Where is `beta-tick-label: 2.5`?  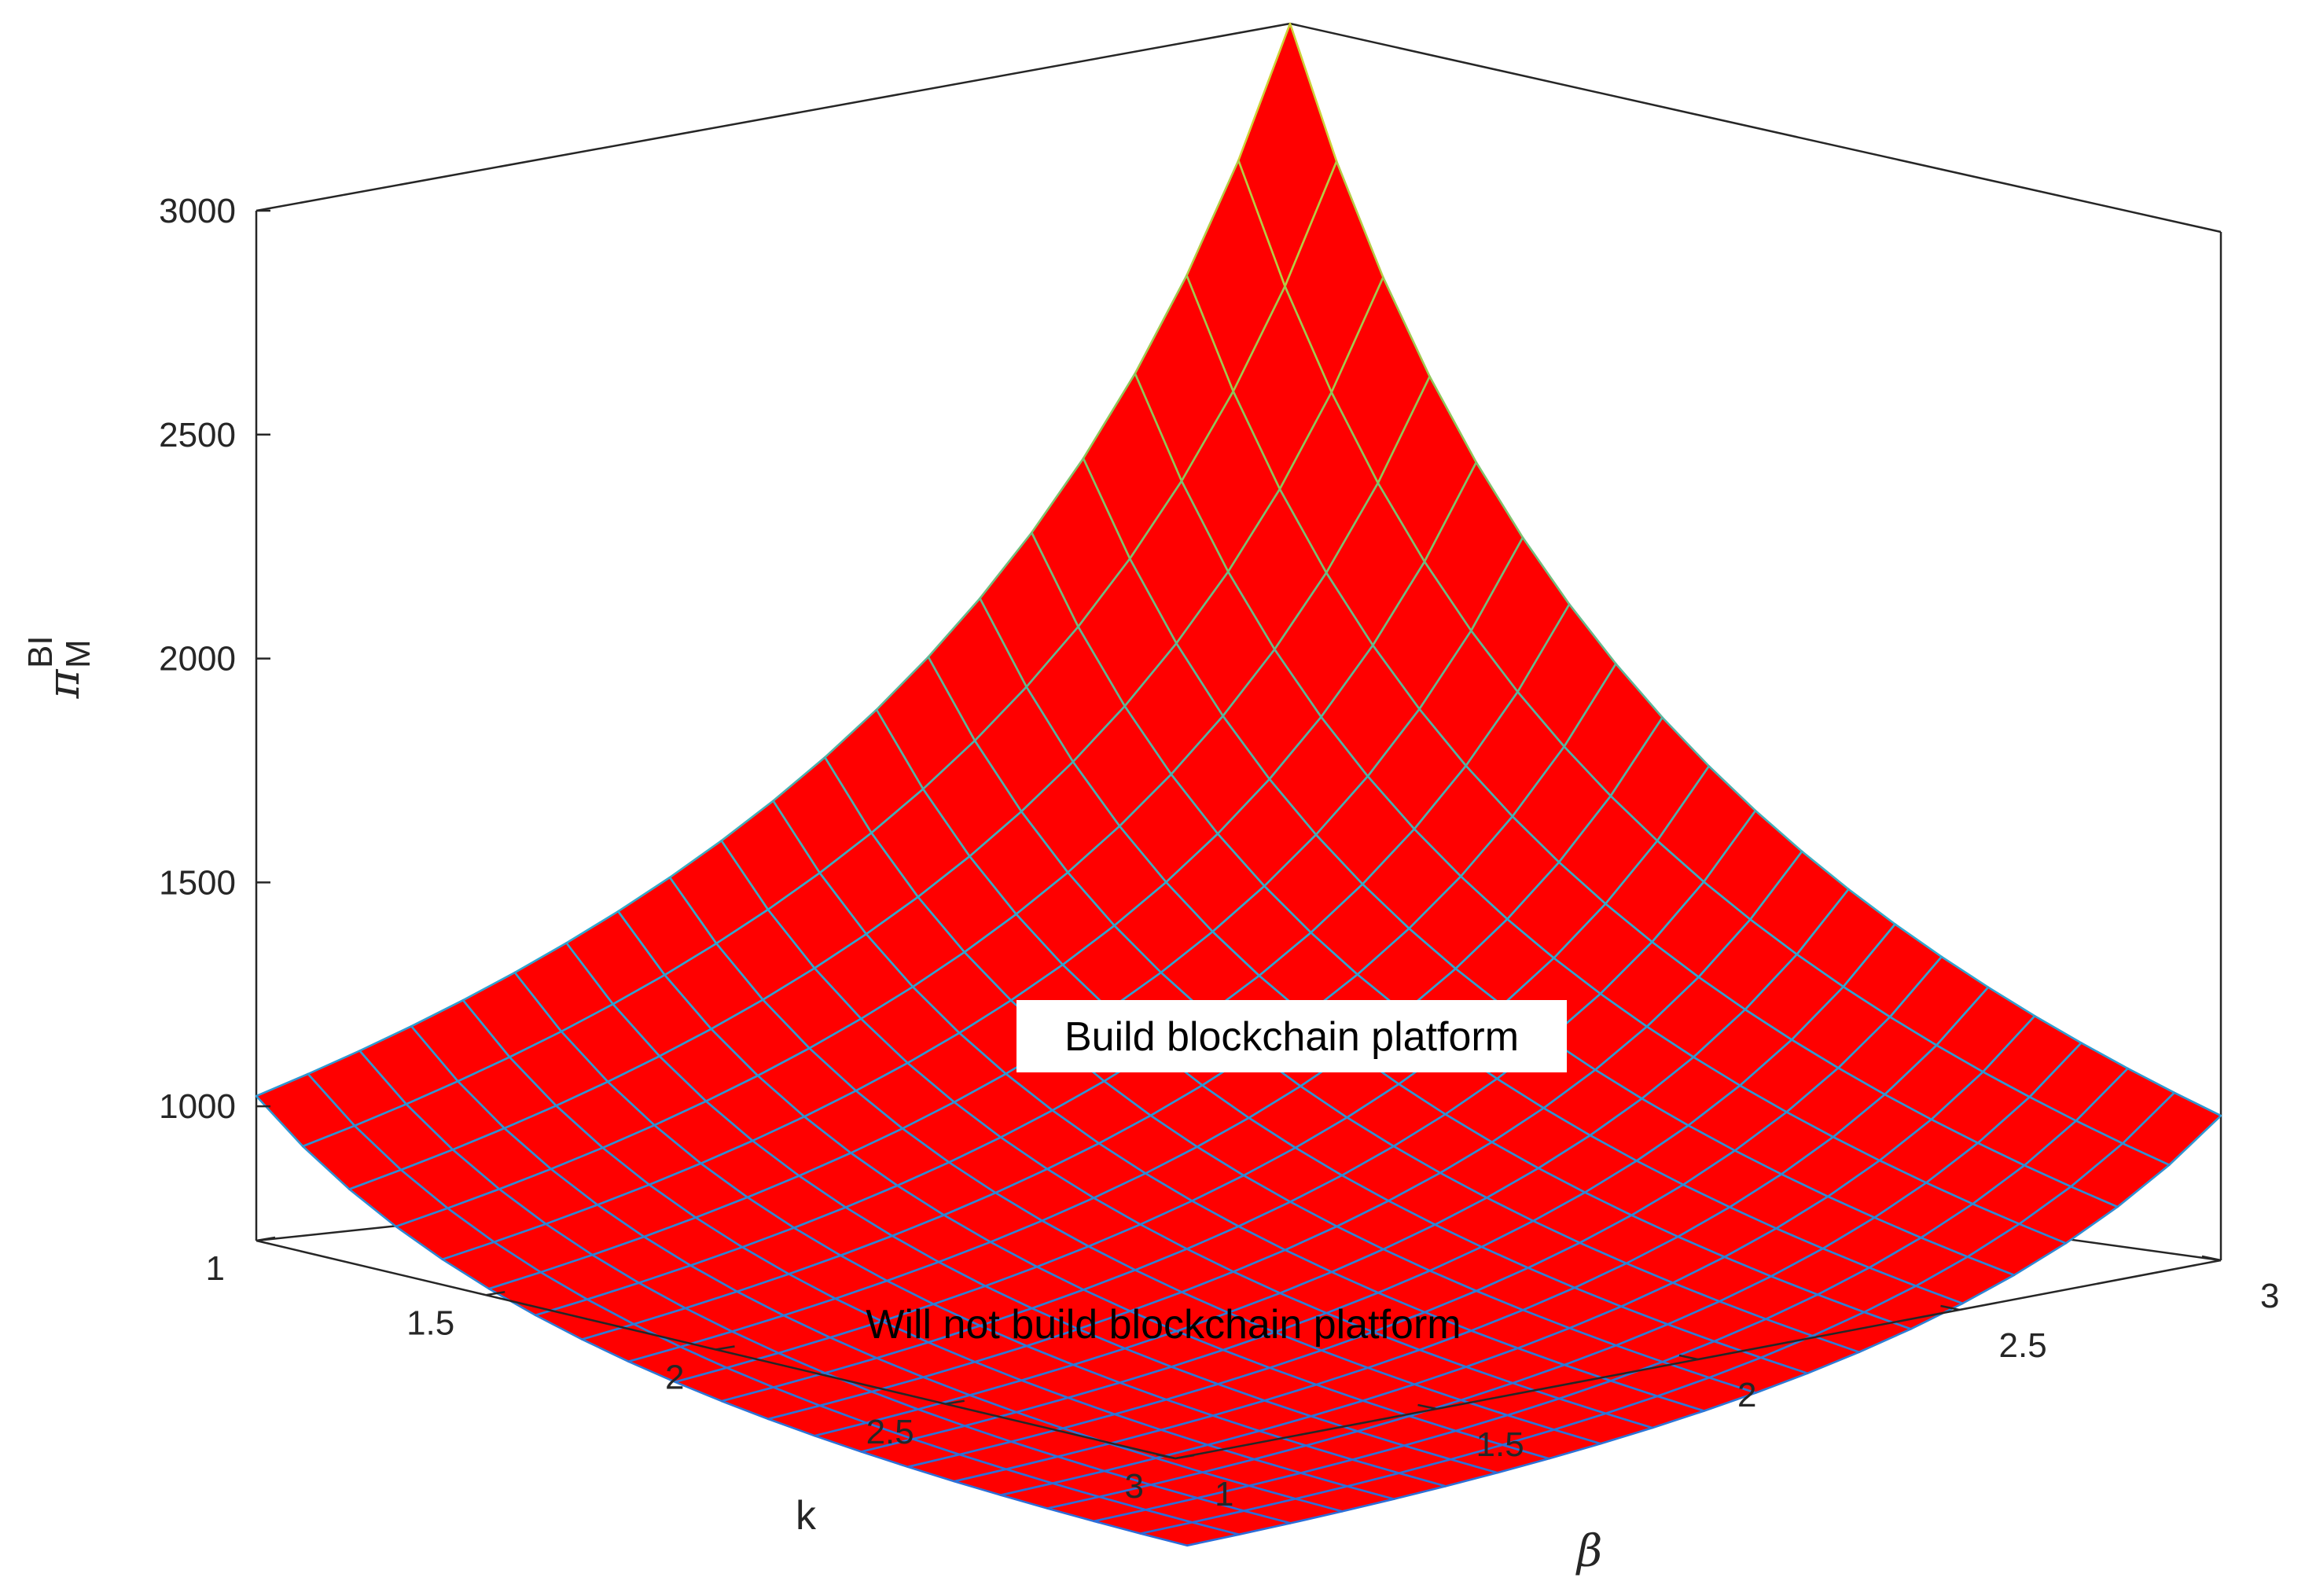 beta-tick-label: 2.5 is located at coordinates (2023, 1345).